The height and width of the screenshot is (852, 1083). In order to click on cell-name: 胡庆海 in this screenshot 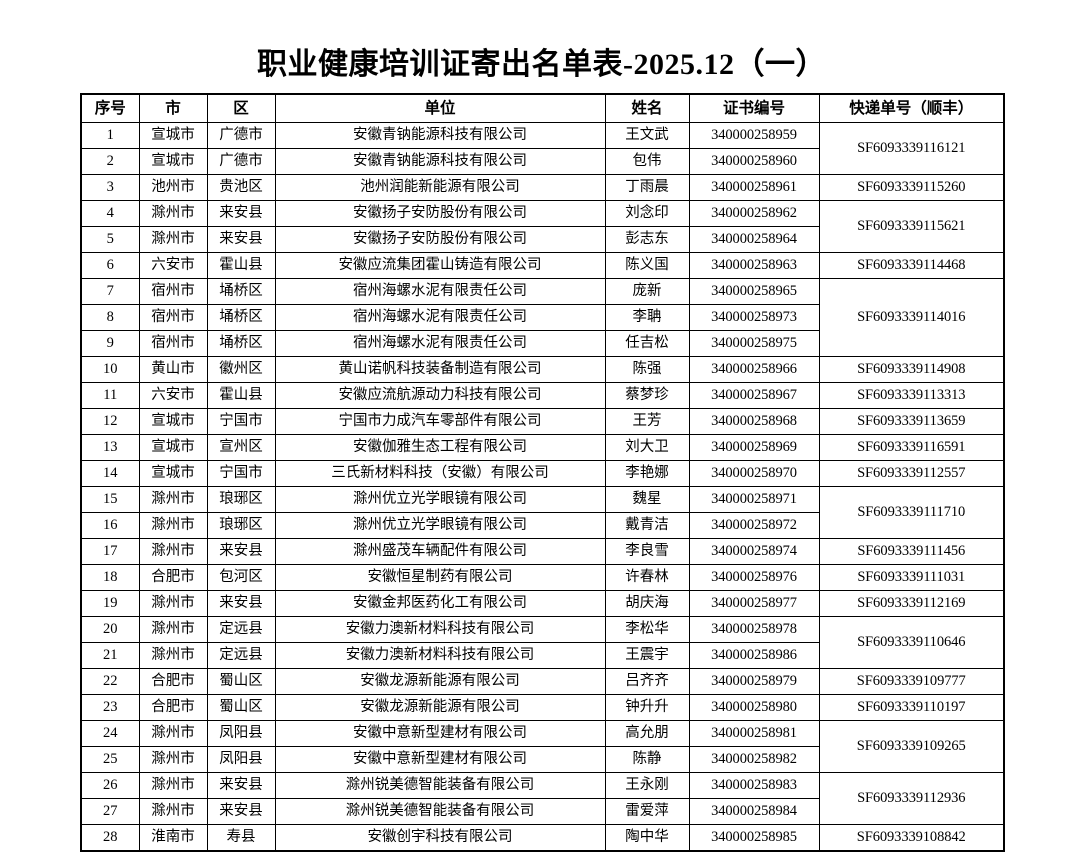, I will do `click(647, 603)`.